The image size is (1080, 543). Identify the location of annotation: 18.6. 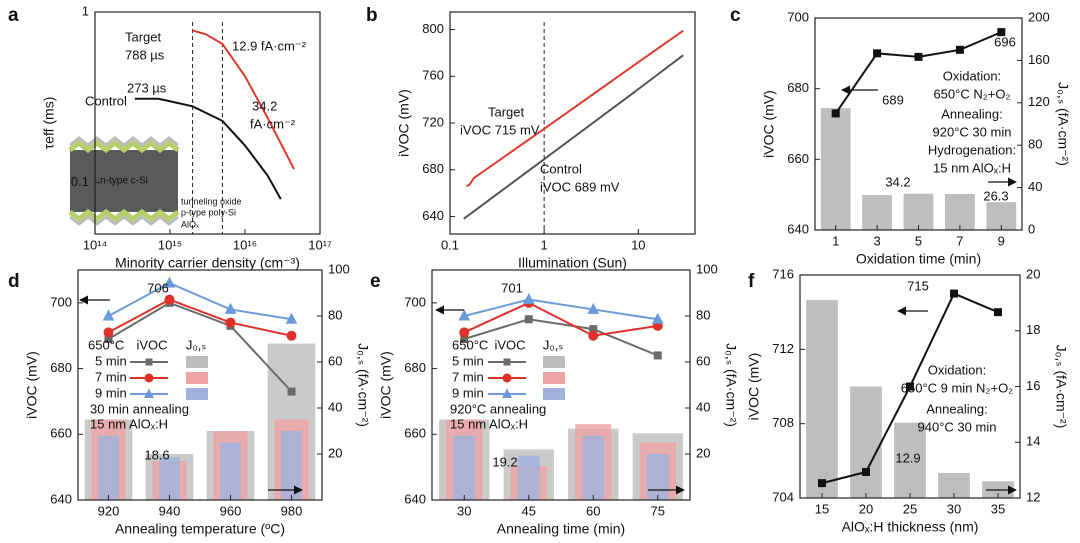
(156, 454).